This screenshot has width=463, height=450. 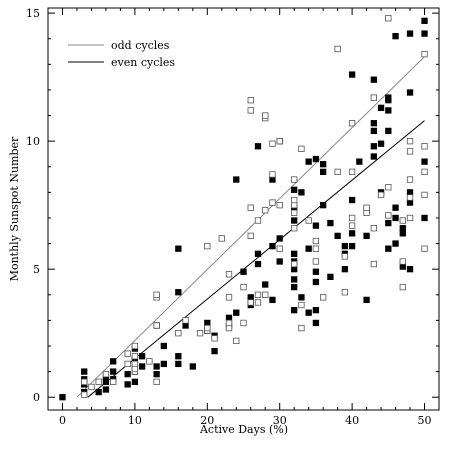 I want to click on x-tick-label: 40, so click(x=352, y=420).